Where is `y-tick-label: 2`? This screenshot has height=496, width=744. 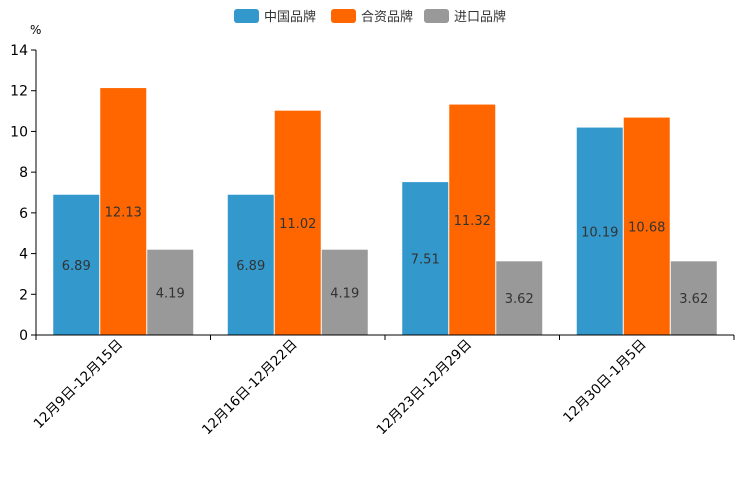
y-tick-label: 2 is located at coordinates (23, 295).